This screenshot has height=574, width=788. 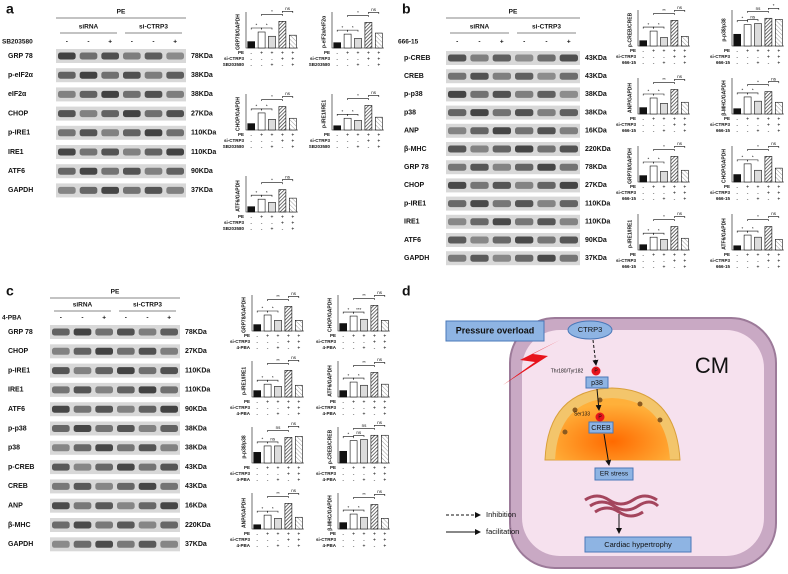 What do you see at coordinates (596, 76) in the screenshot?
I see `kda-label: 43KDa` at bounding box center [596, 76].